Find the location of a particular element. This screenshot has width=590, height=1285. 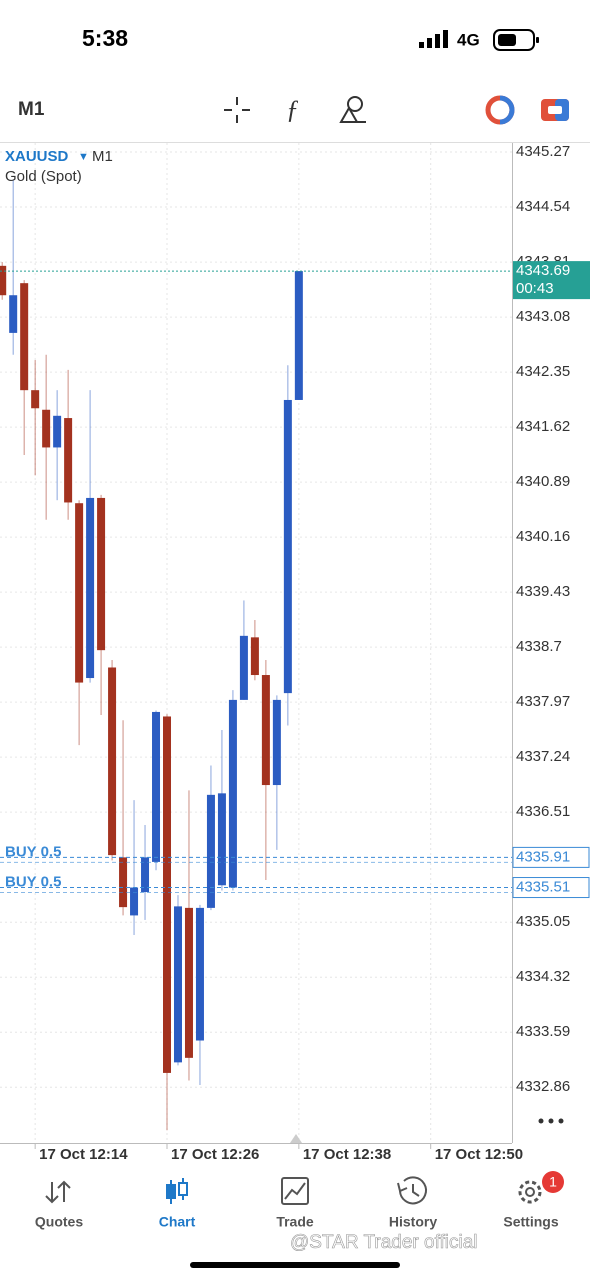

network: 4G is located at coordinates (468, 39).